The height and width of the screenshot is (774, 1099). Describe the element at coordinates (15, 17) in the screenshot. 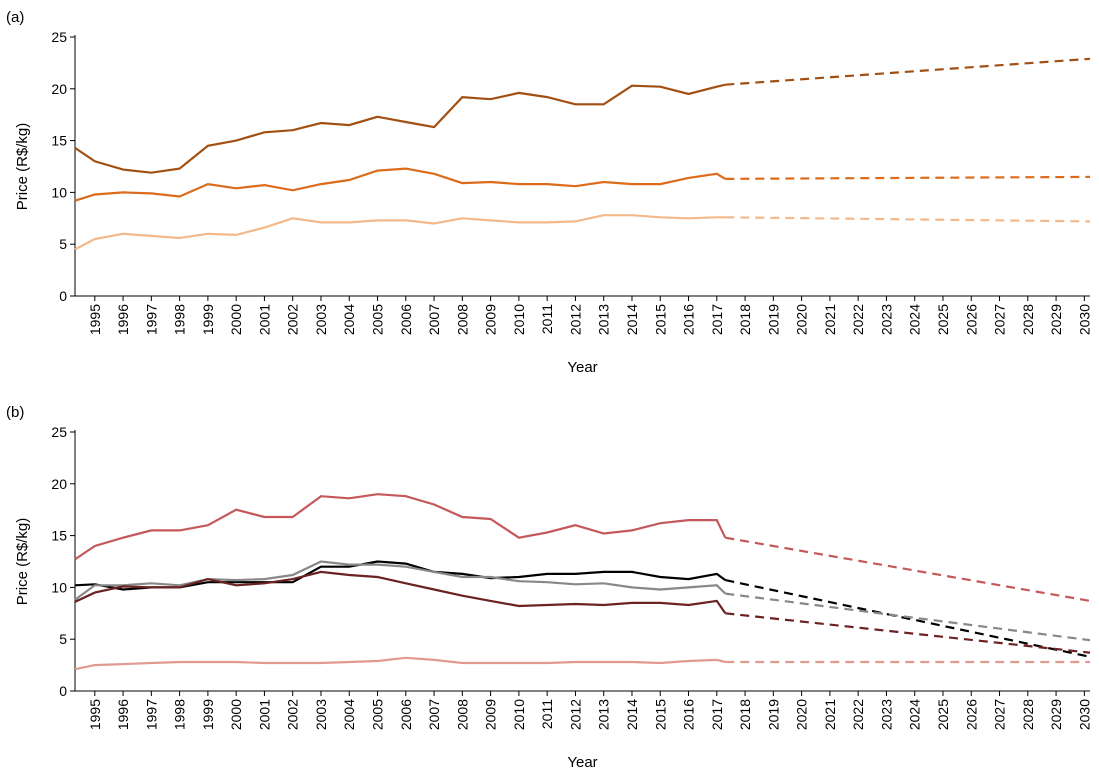

I see `panel-label: (a)` at that location.